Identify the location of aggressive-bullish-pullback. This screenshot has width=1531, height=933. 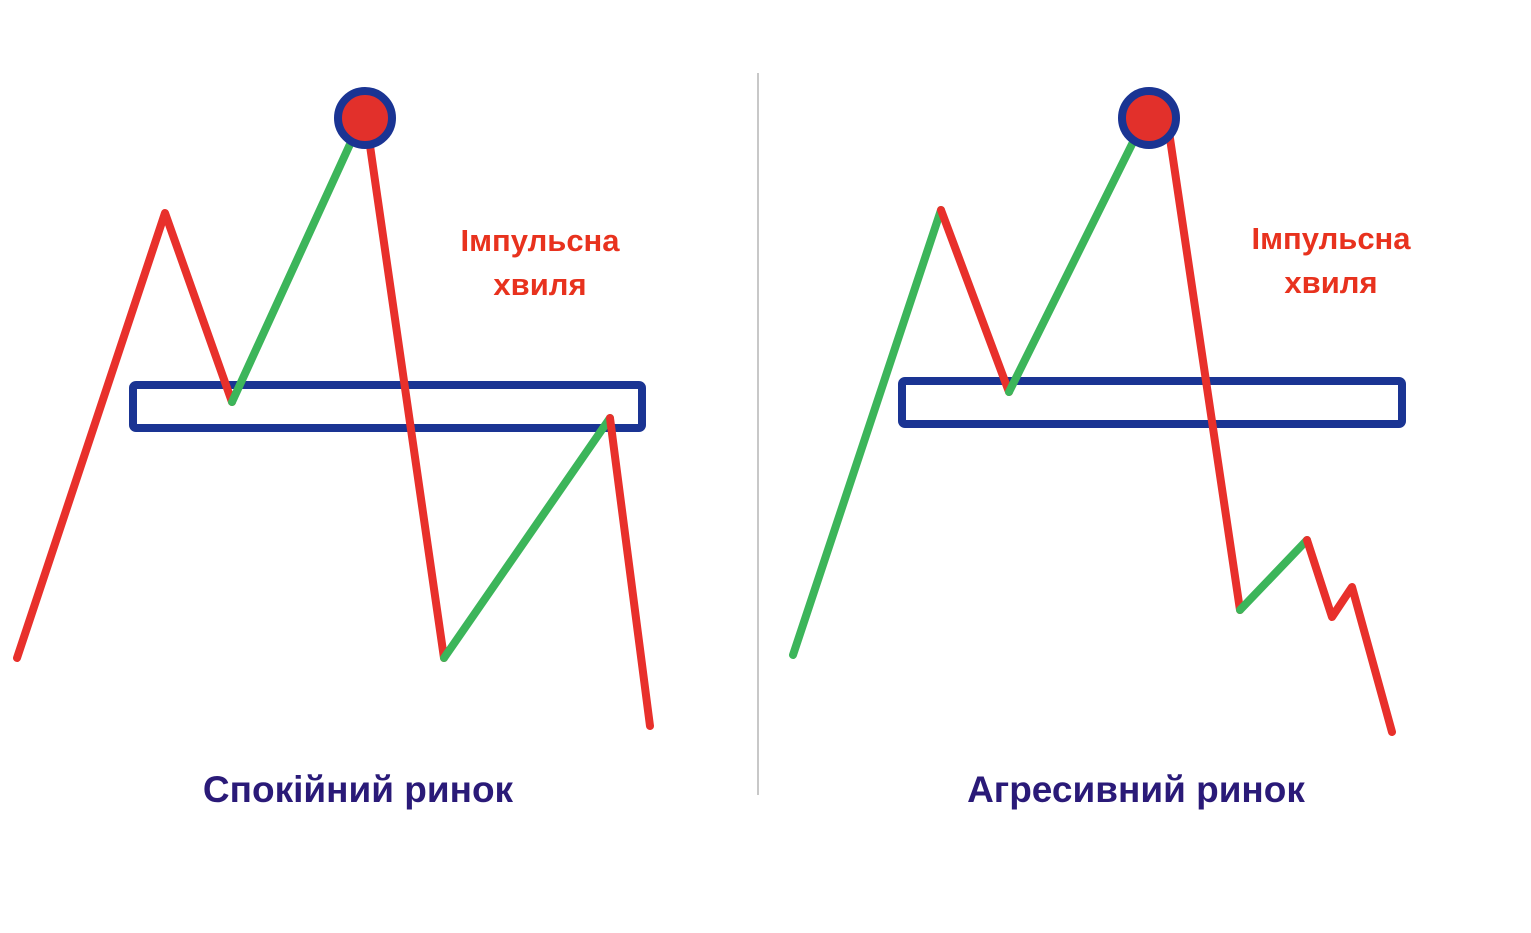
(1273, 575).